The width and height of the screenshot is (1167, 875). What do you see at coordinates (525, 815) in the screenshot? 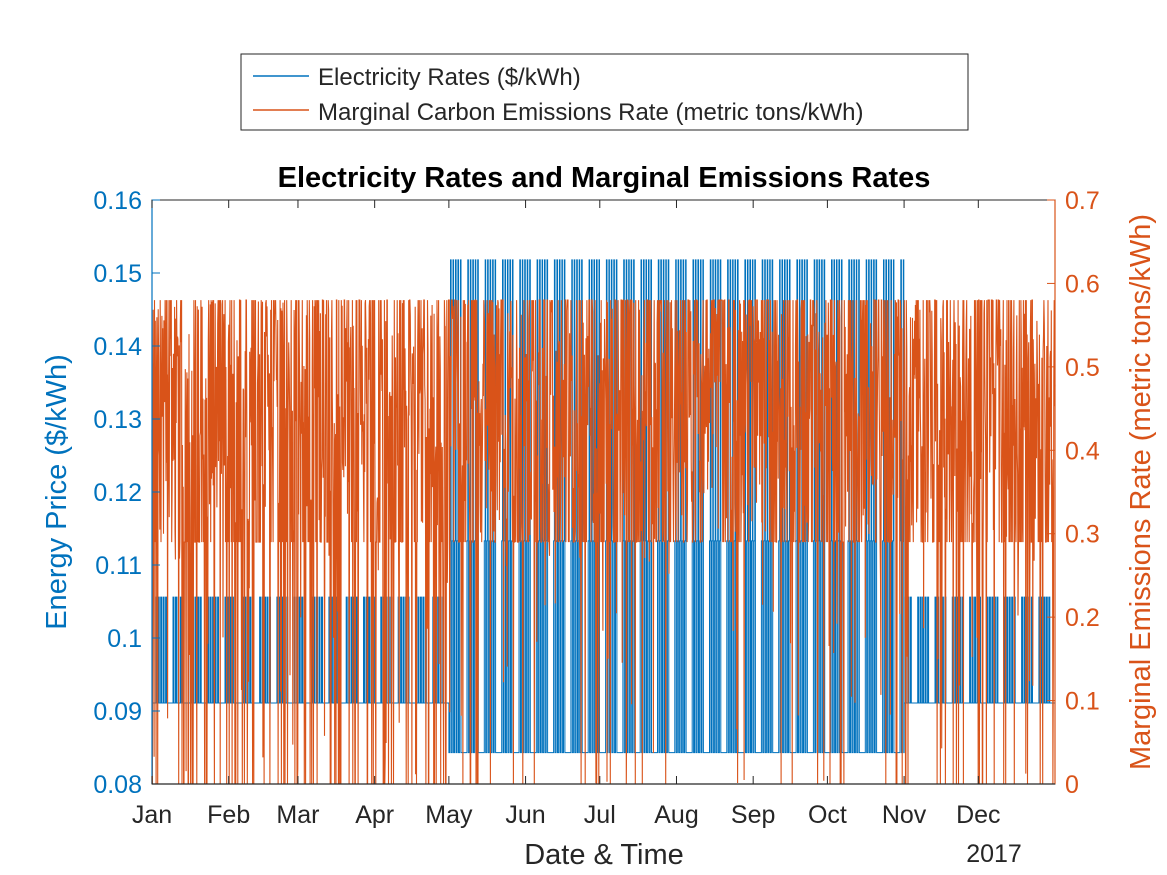
I see `x-tick-label-jun: Jun` at bounding box center [525, 815].